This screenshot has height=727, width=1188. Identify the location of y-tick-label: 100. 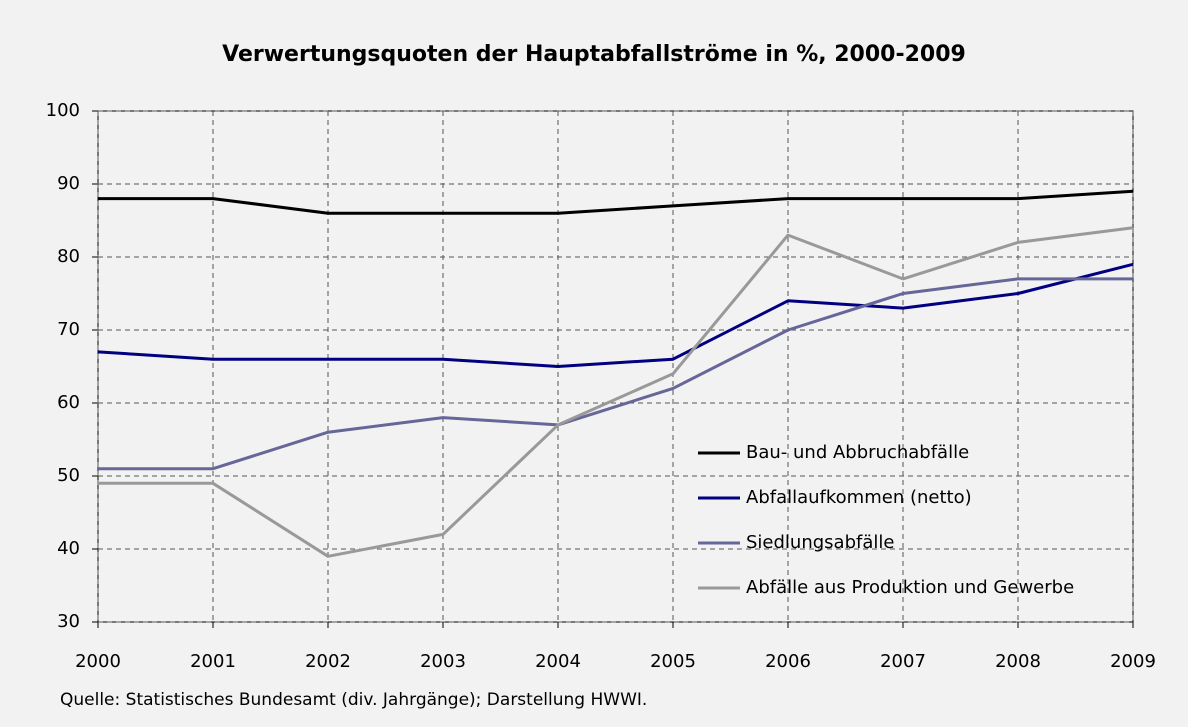
(63, 110).